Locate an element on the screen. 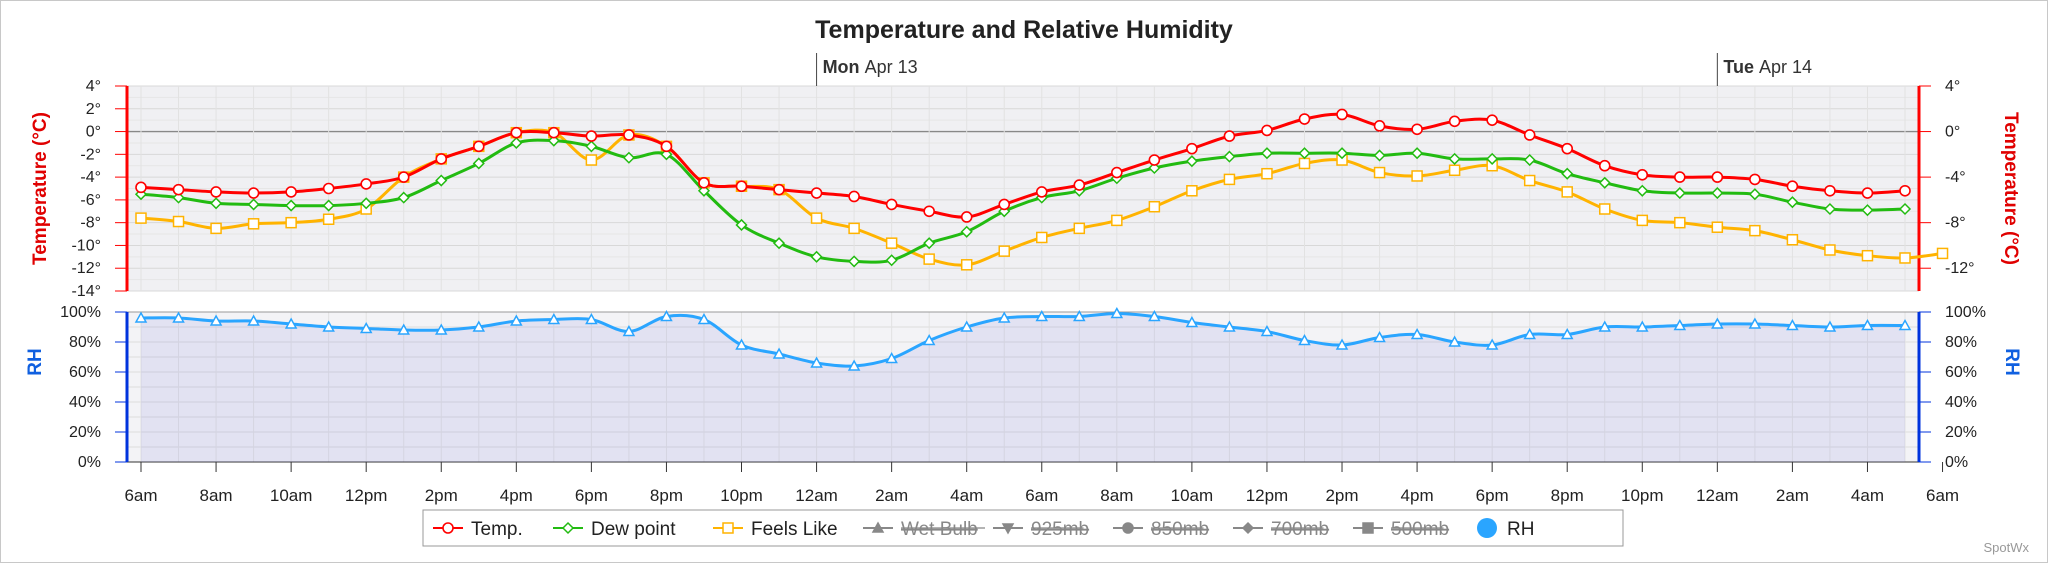  left-temp-axis-title: Temperature (°C) is located at coordinates (40, 188).